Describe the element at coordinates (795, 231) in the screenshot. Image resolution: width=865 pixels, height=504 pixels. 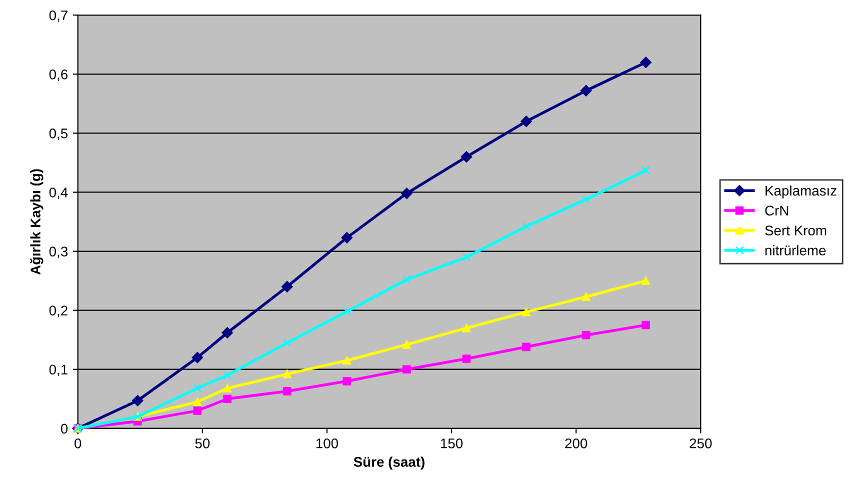
I see `legend-label: Sert Krom` at that location.